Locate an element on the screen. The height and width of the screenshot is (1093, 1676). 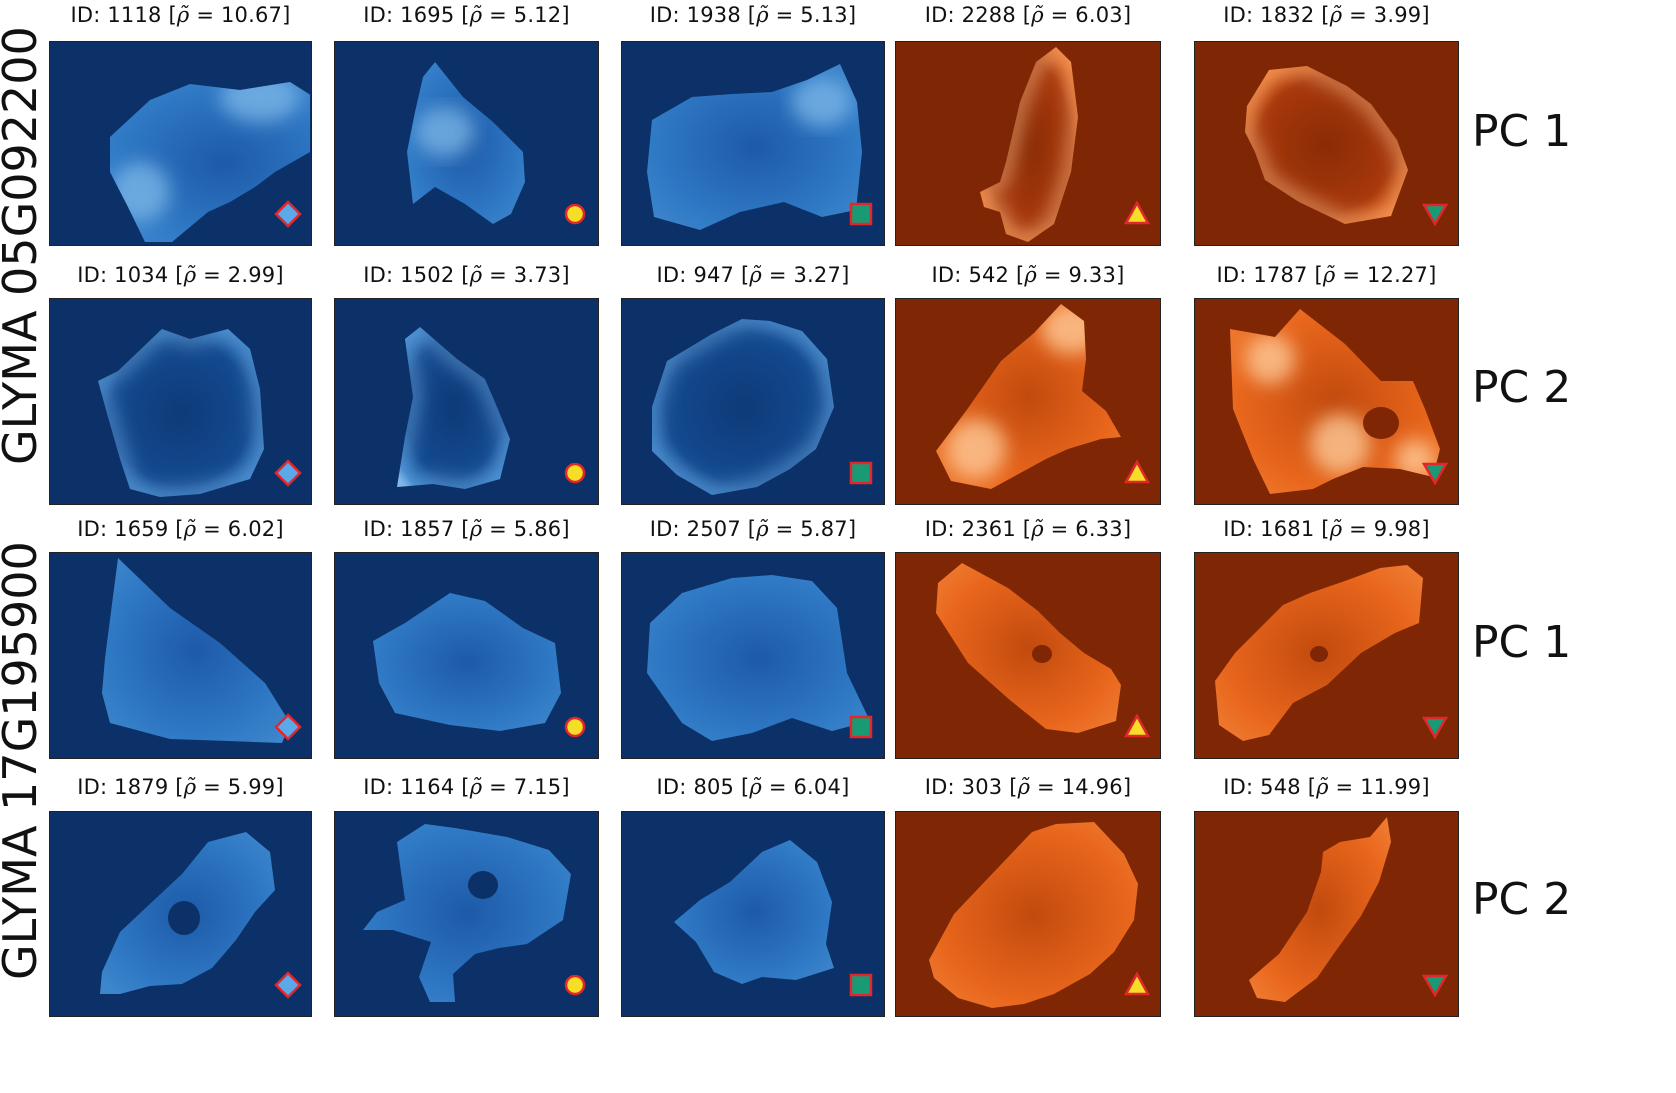
panel-title: ID: 1695 [ρ̃ = 5.12] is located at coordinates (466, 15).